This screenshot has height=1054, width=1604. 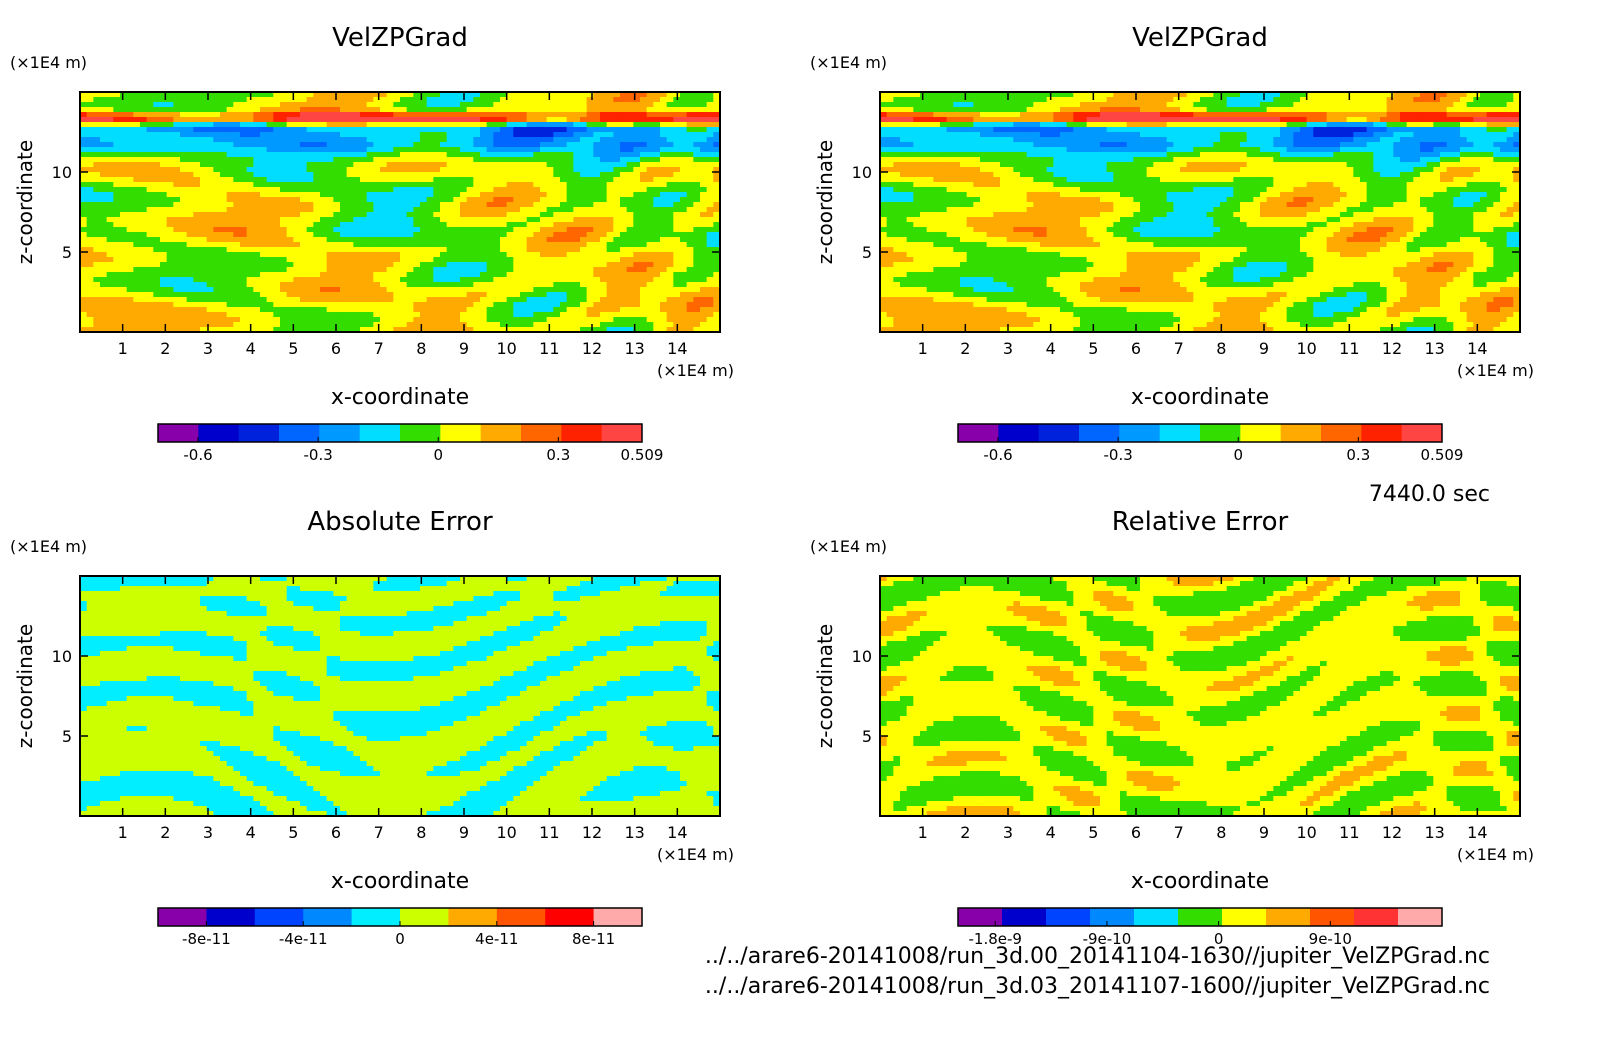 What do you see at coordinates (67, 252) in the screenshot?
I see `y-tick-label: 5` at bounding box center [67, 252].